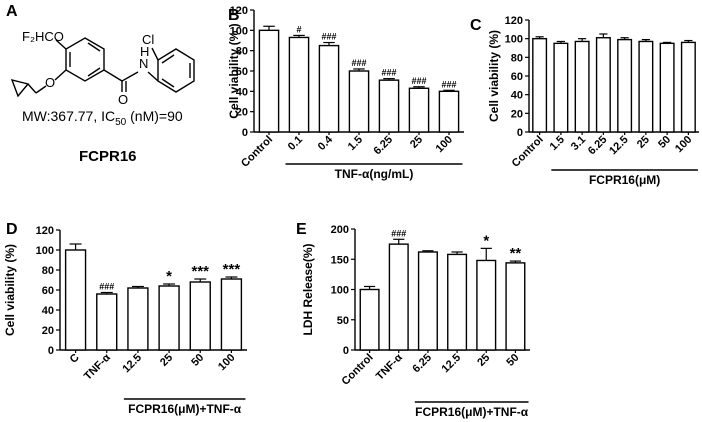 The image size is (702, 422). What do you see at coordinates (148, 39) in the screenshot?
I see `chlorine-label: Cl` at bounding box center [148, 39].